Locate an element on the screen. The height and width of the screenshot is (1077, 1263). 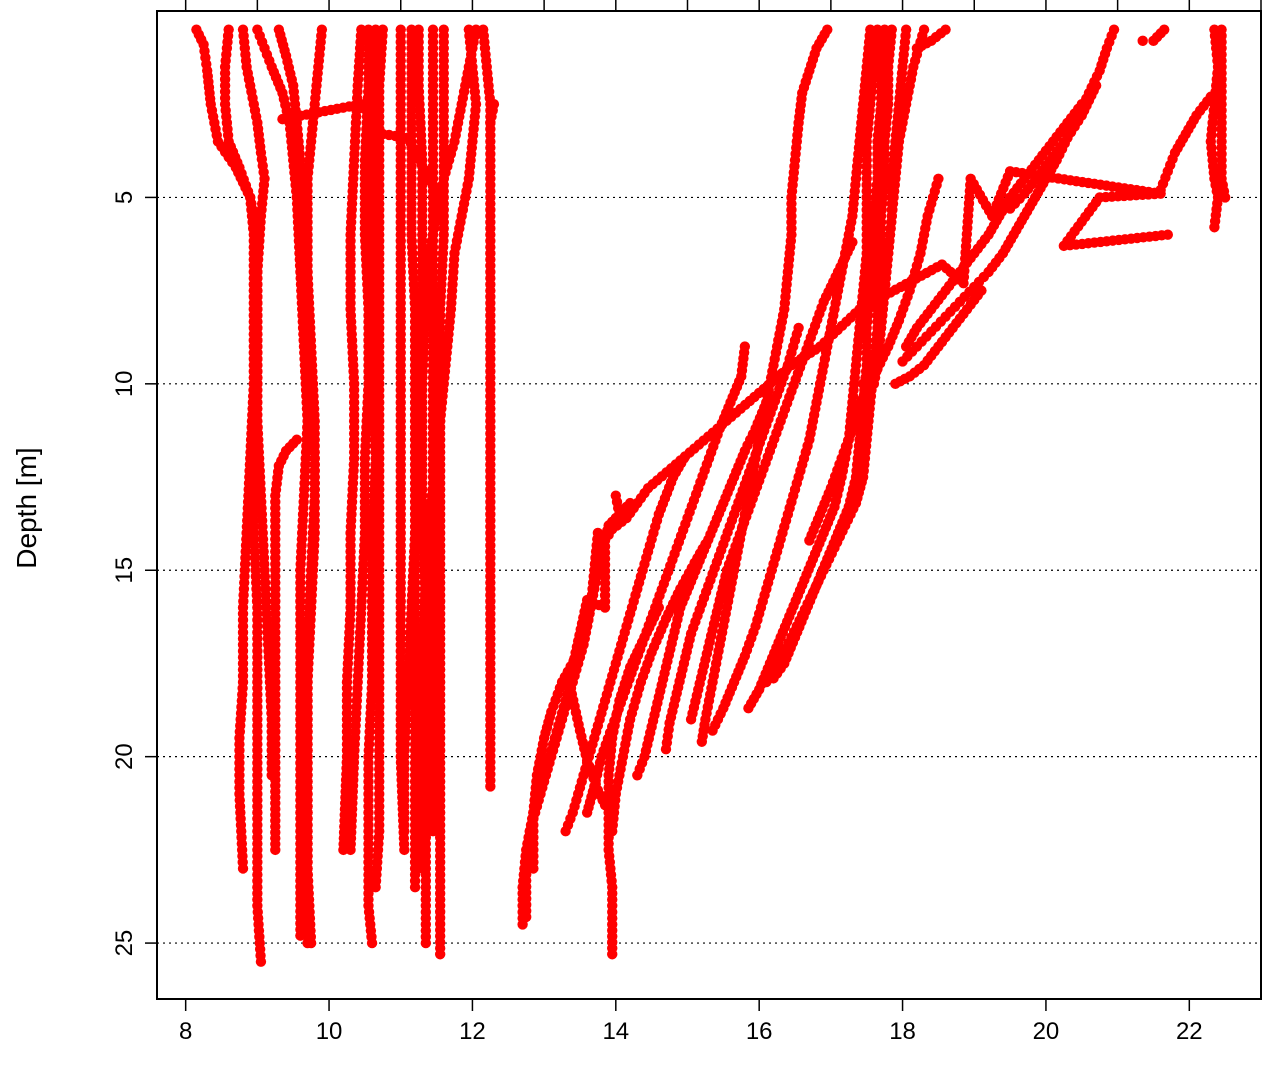
x-tick-label: 12 is located at coordinates (472, 1031).